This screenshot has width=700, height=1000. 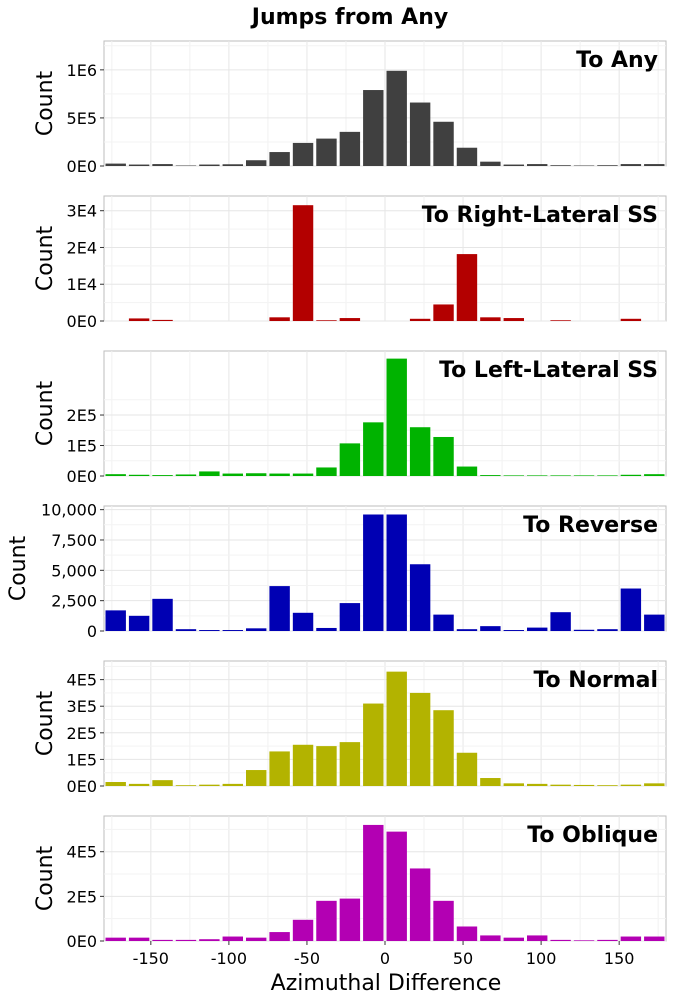 What do you see at coordinates (82, 896) in the screenshot?
I see `y-tick-label: 2E5` at bounding box center [82, 896].